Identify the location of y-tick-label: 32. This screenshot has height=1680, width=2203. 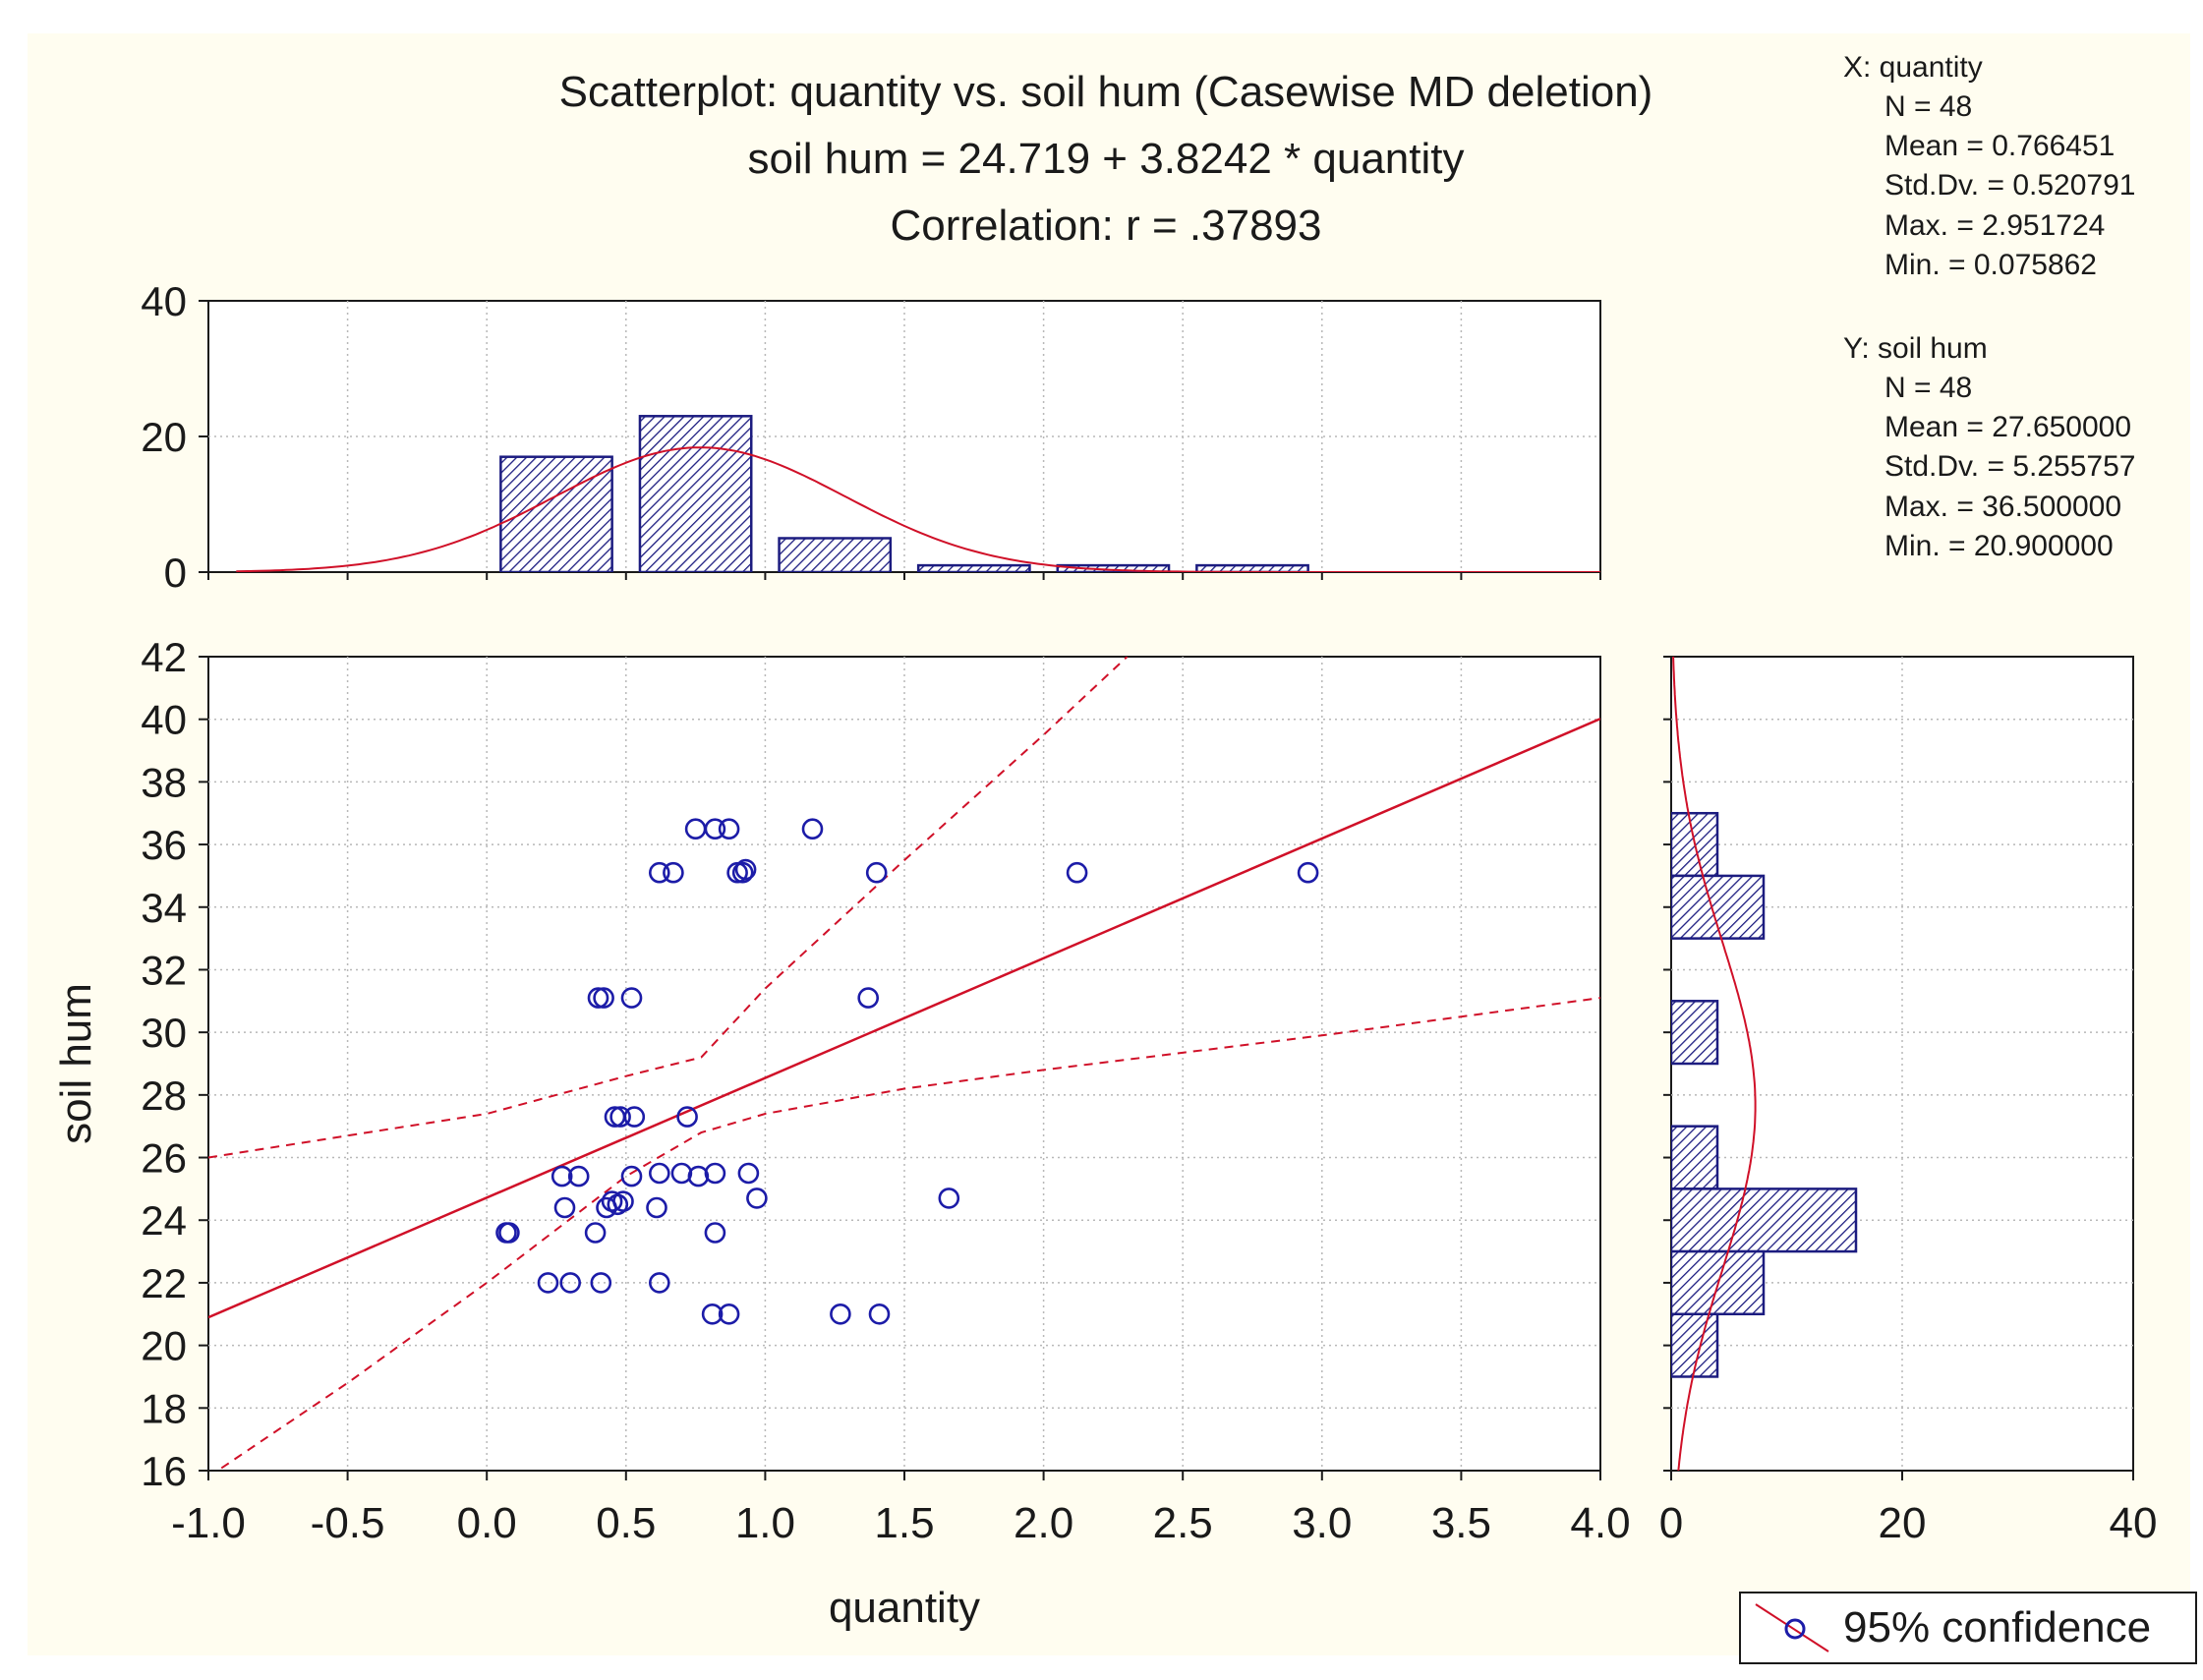
(164, 970).